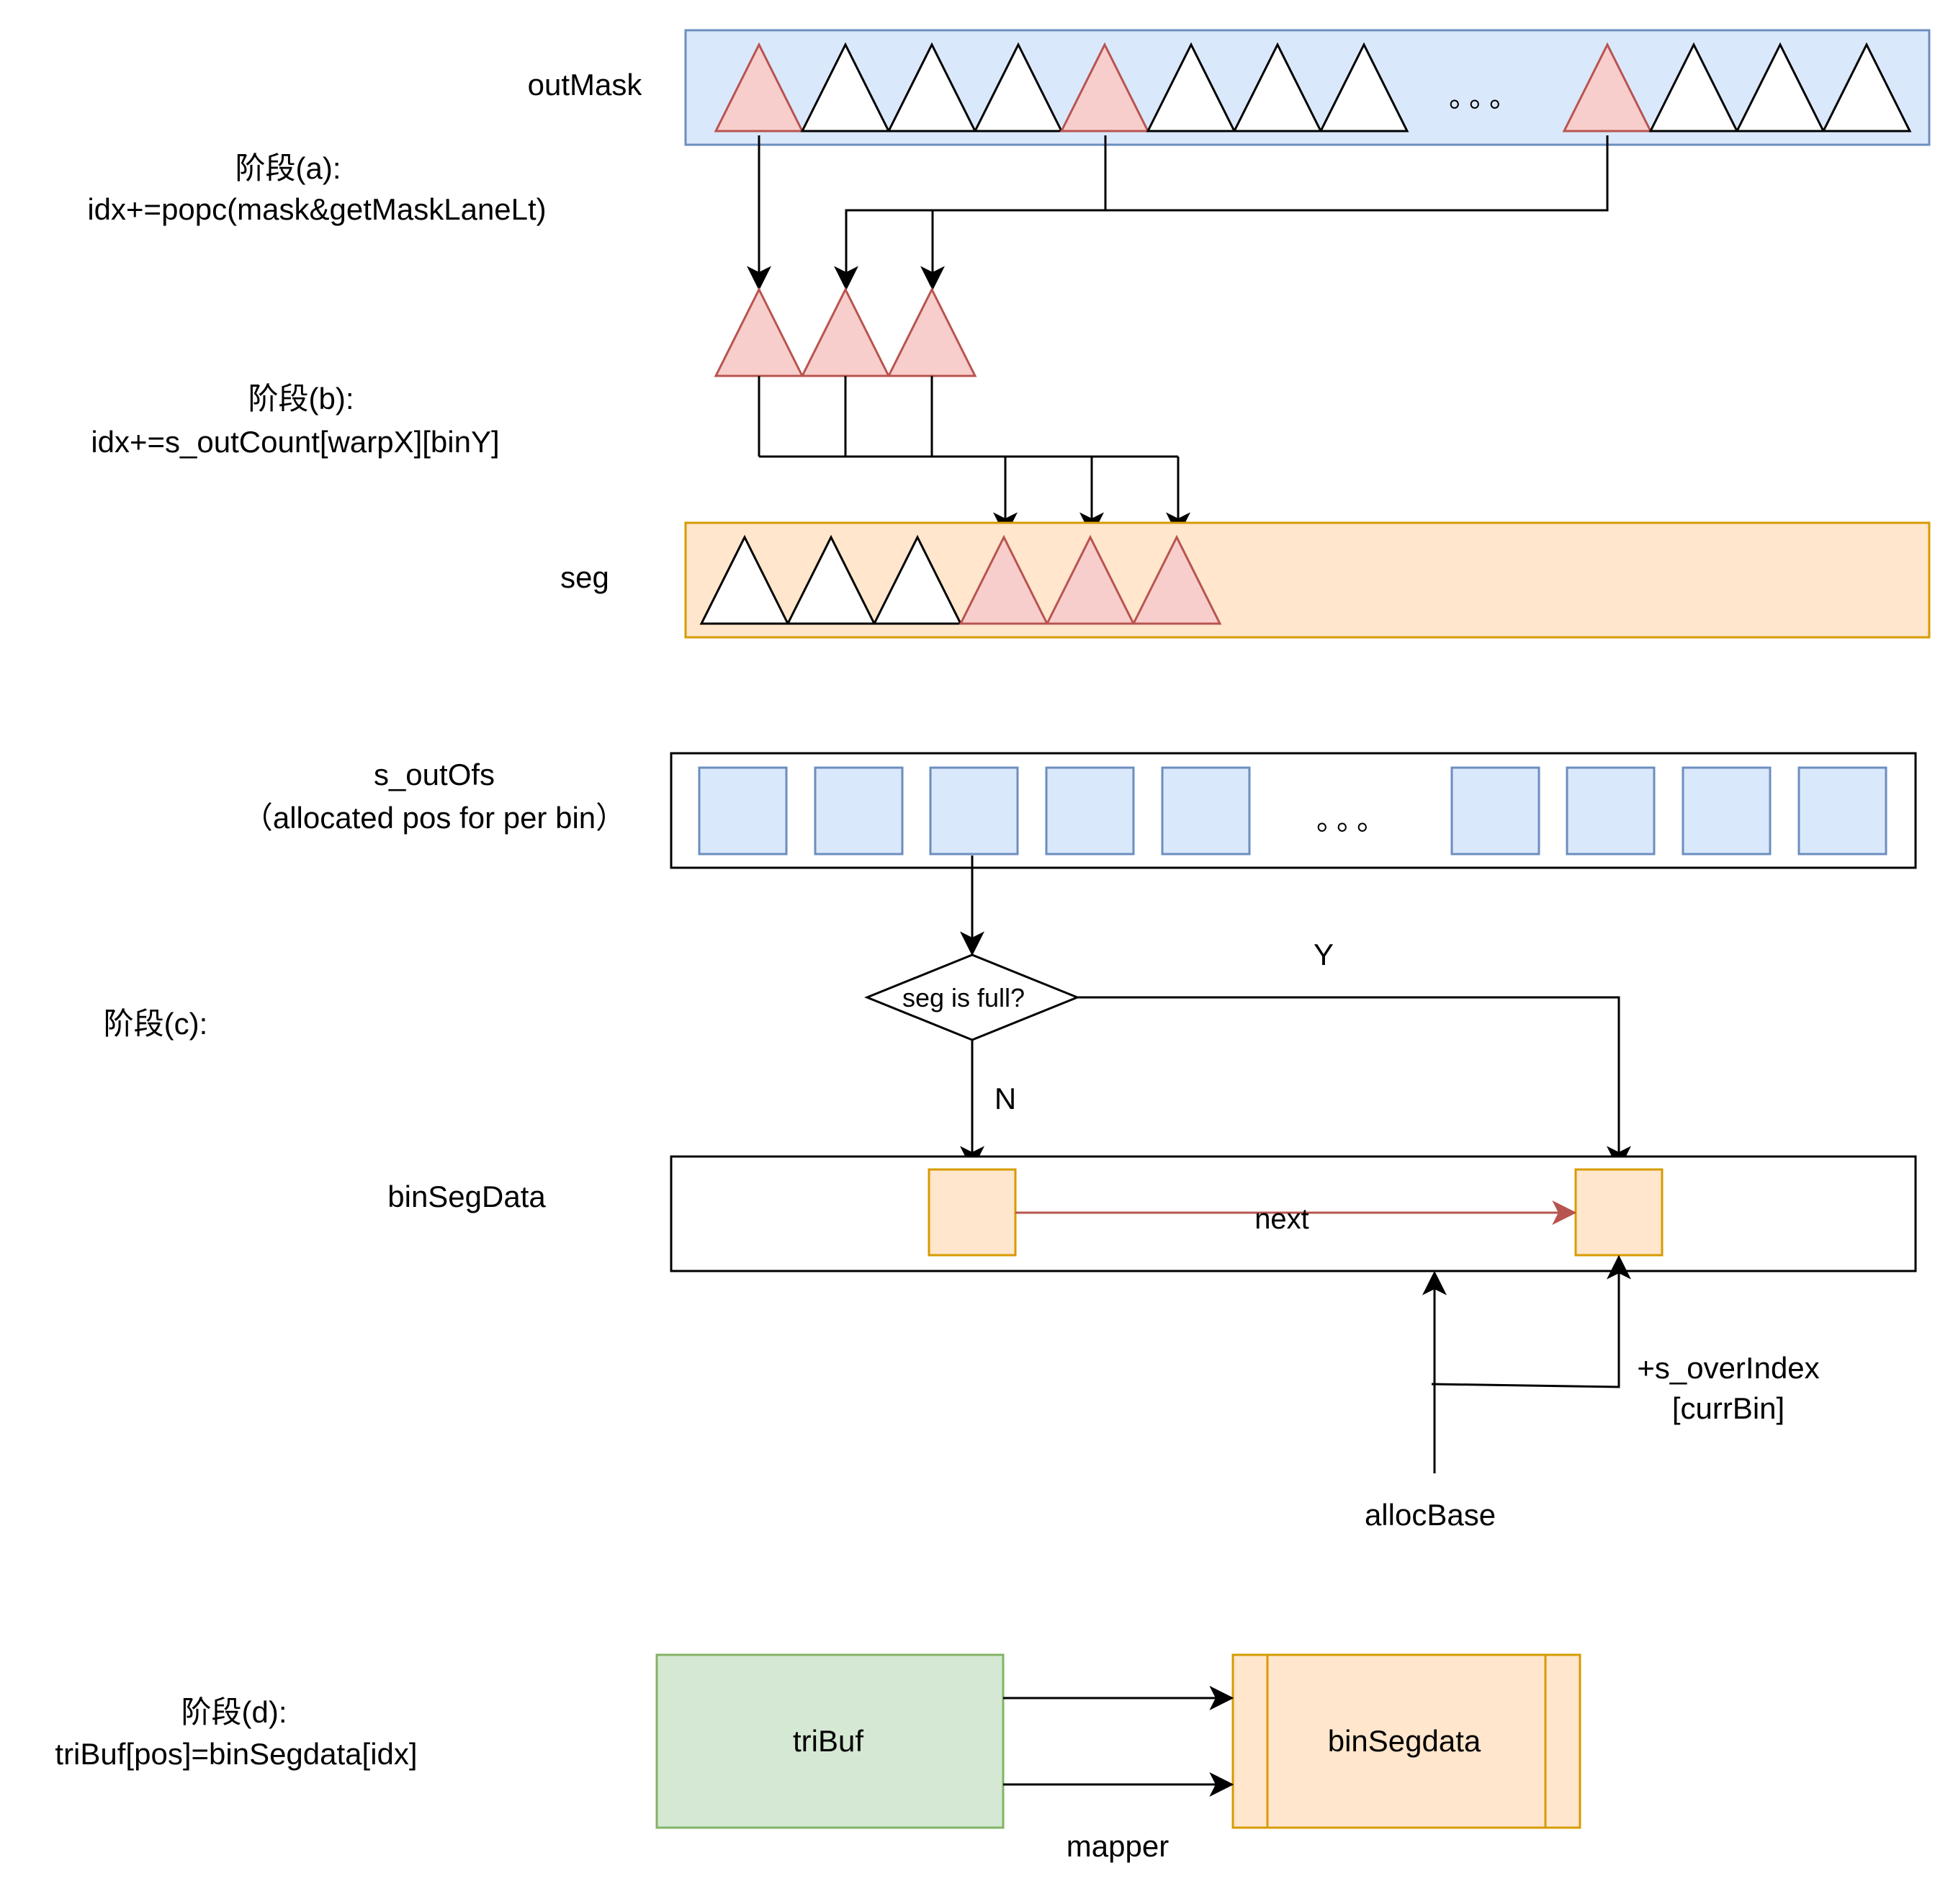 The width and height of the screenshot is (1953, 1904). I want to click on compacted-triangles, so click(845, 332).